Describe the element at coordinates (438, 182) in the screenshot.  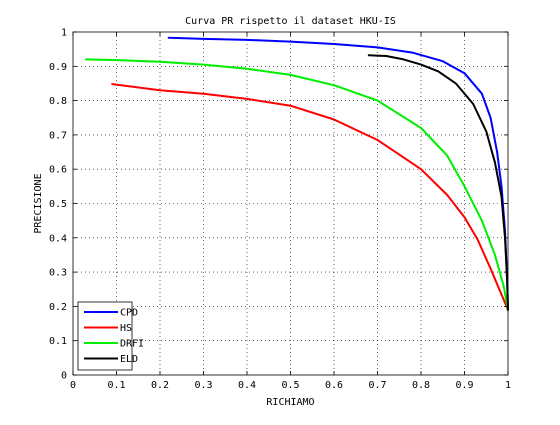
I see `series-line-eld` at that location.